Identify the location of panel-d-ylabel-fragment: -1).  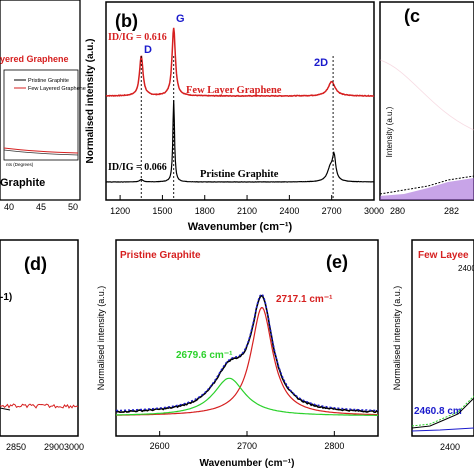
(6, 297).